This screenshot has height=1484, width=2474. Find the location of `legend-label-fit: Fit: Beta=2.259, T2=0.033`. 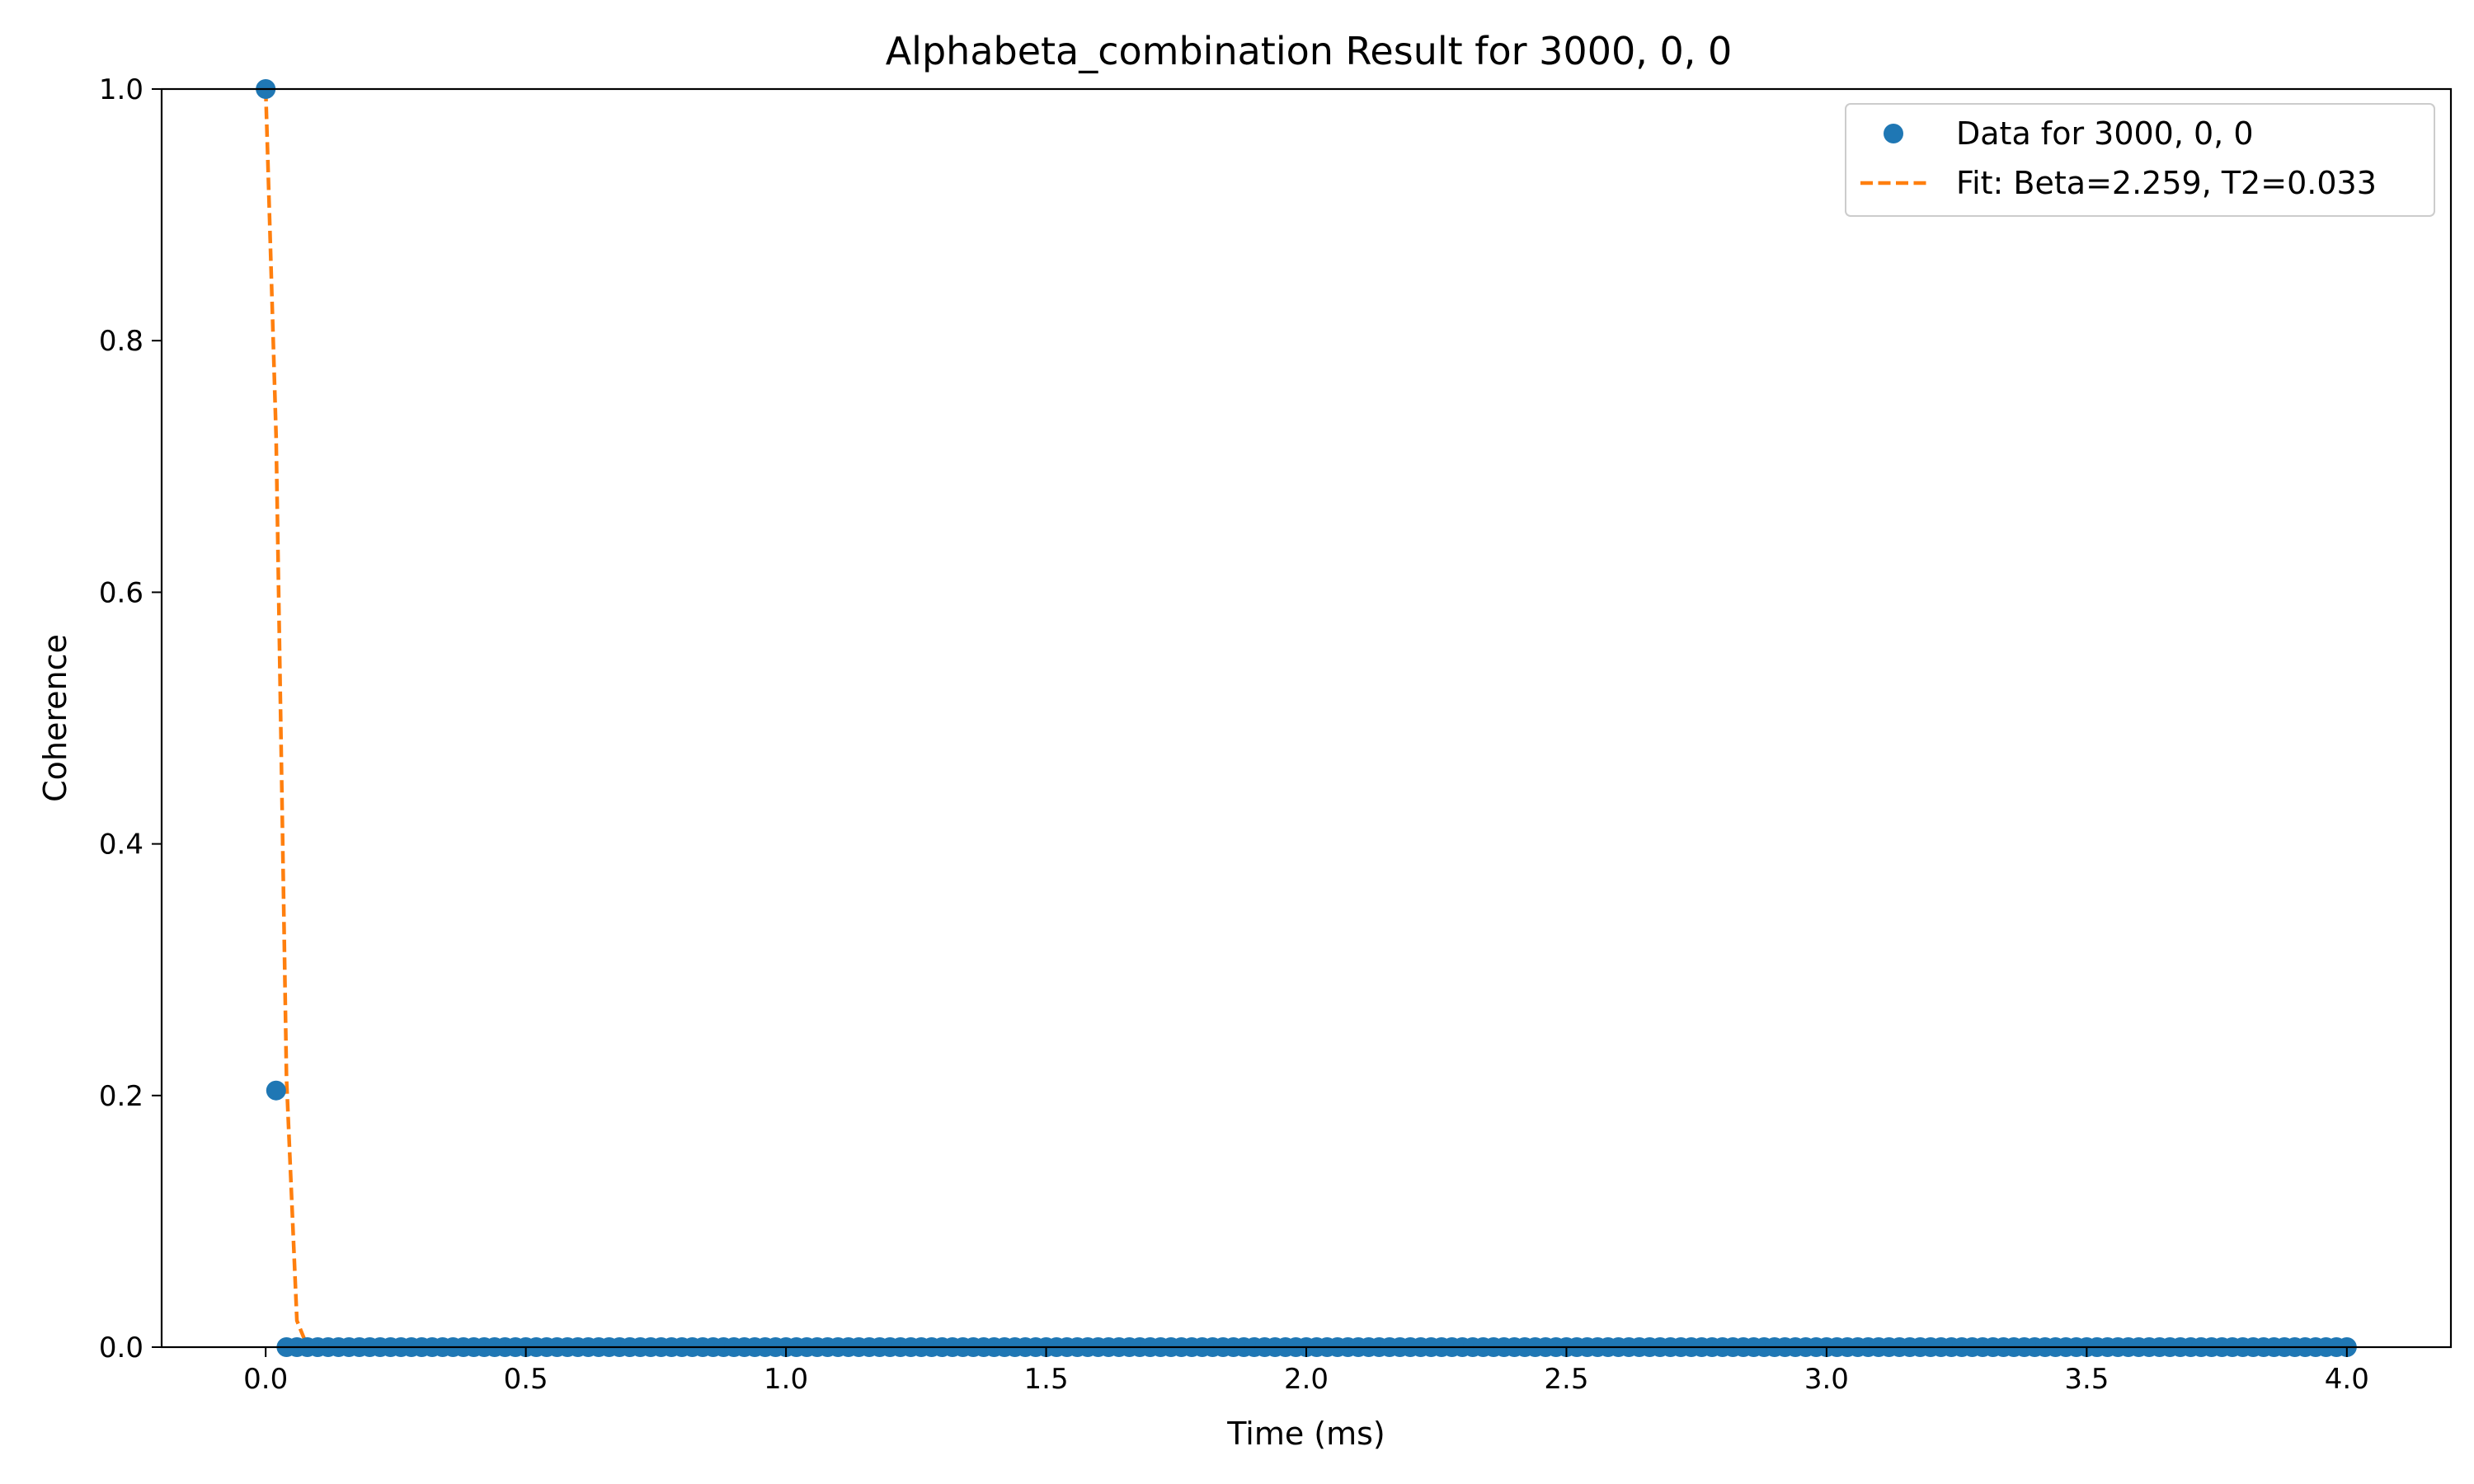

legend-label-fit: Fit: Beta=2.259, T2=0.033 is located at coordinates (2166, 183).